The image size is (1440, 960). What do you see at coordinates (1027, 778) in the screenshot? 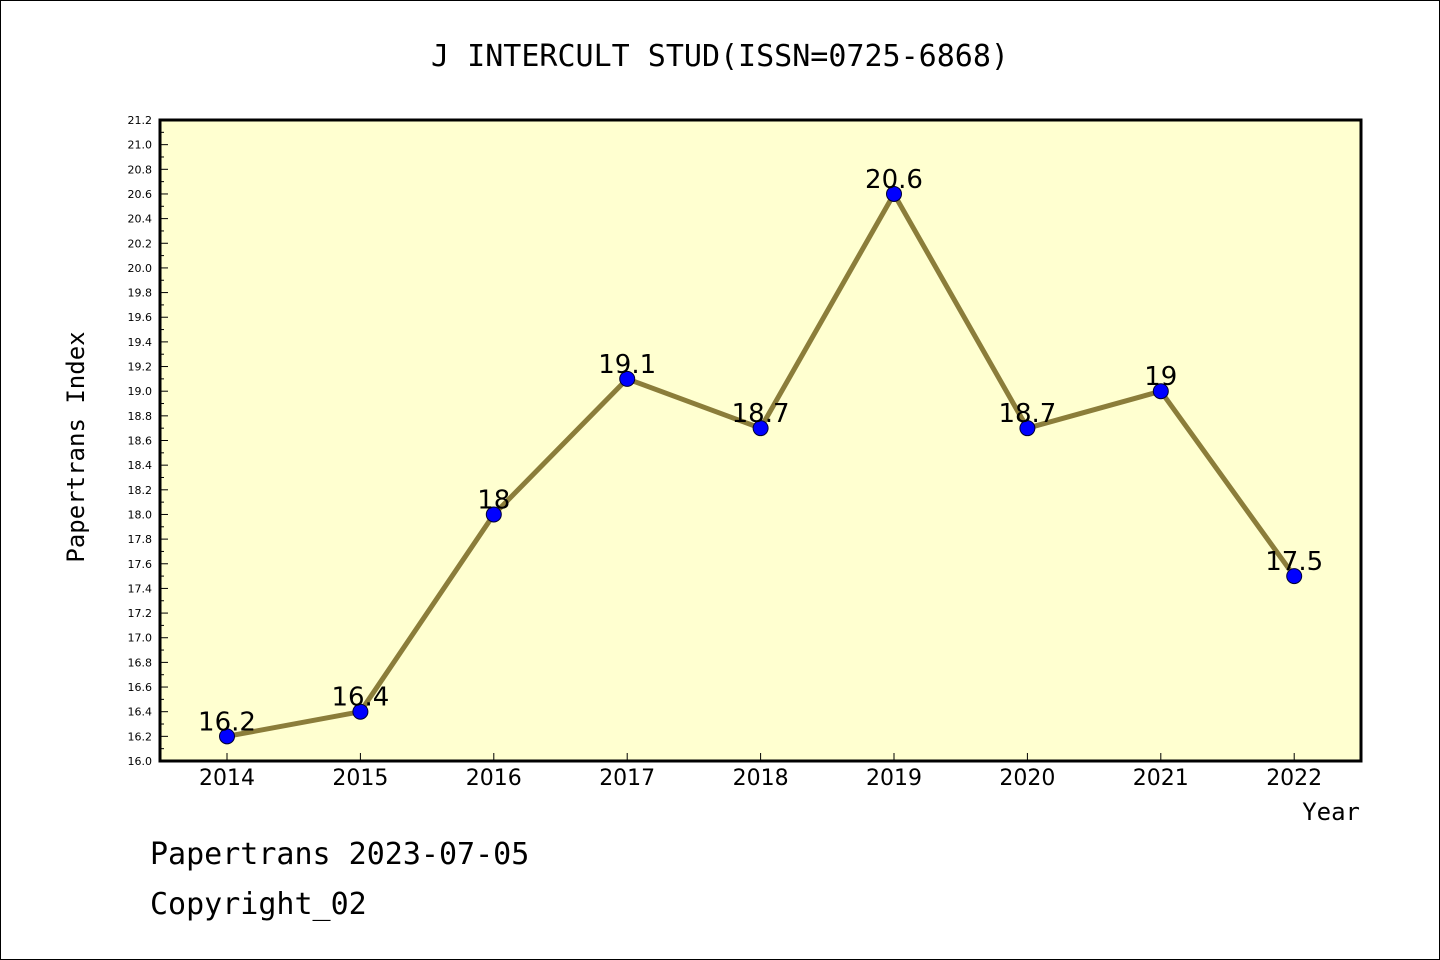
I see `x-tick-label: 2020` at bounding box center [1027, 778].